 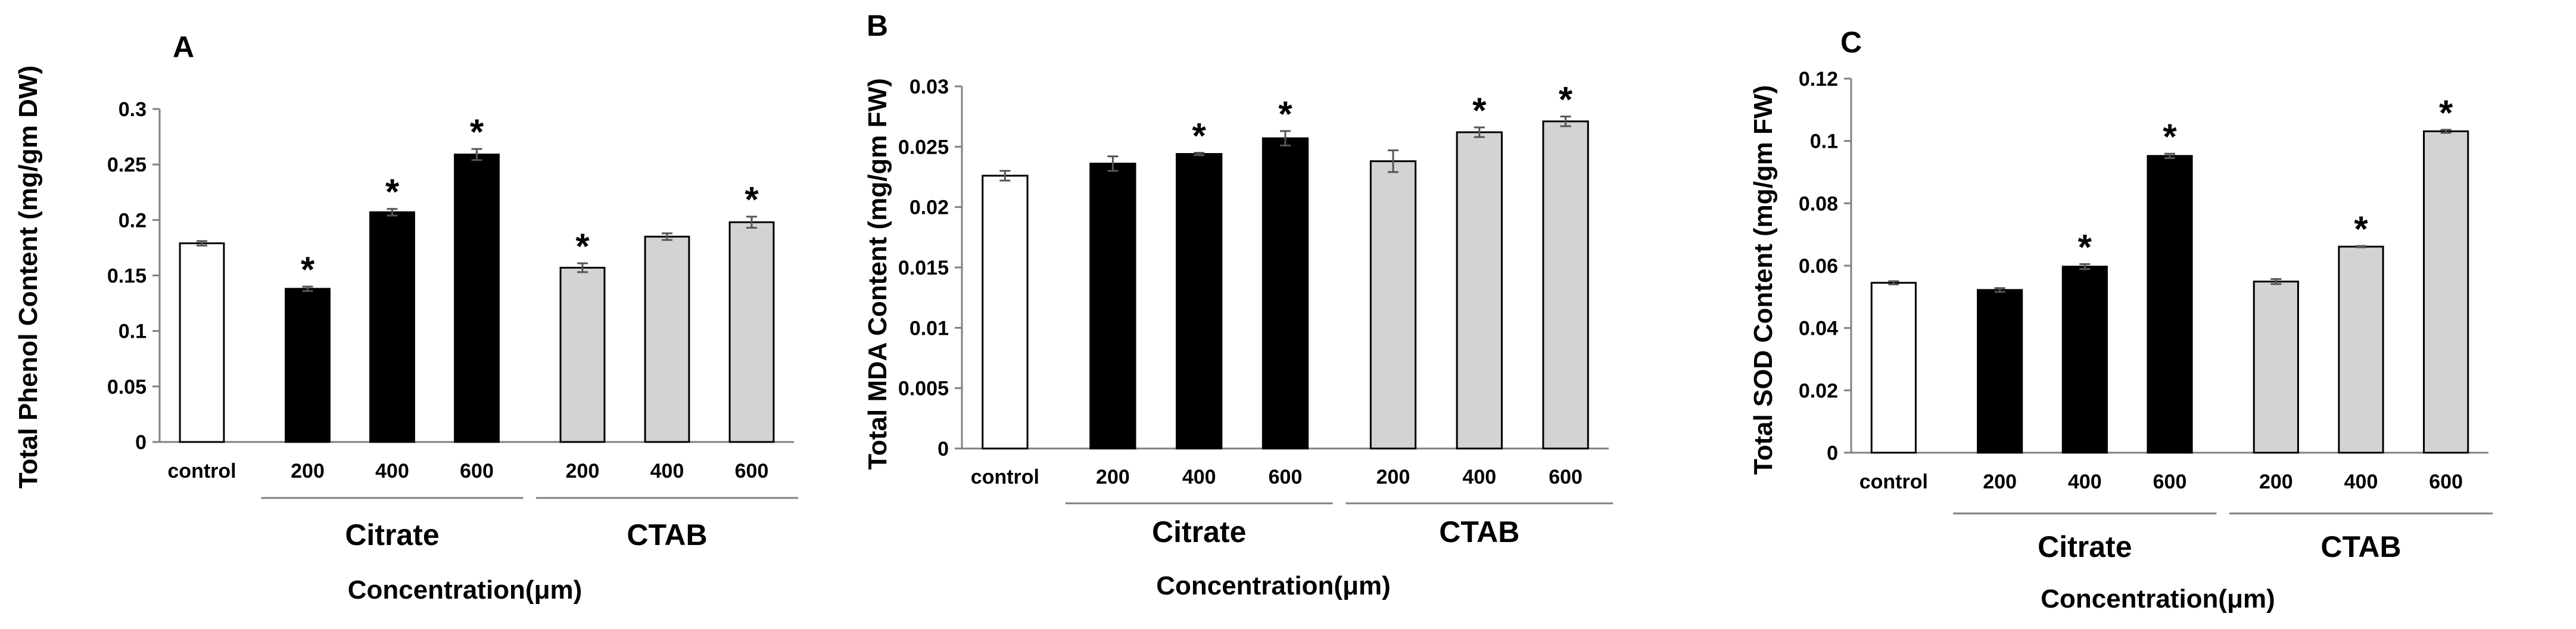 I want to click on y-tick-label: 0.025, so click(x=923, y=147).